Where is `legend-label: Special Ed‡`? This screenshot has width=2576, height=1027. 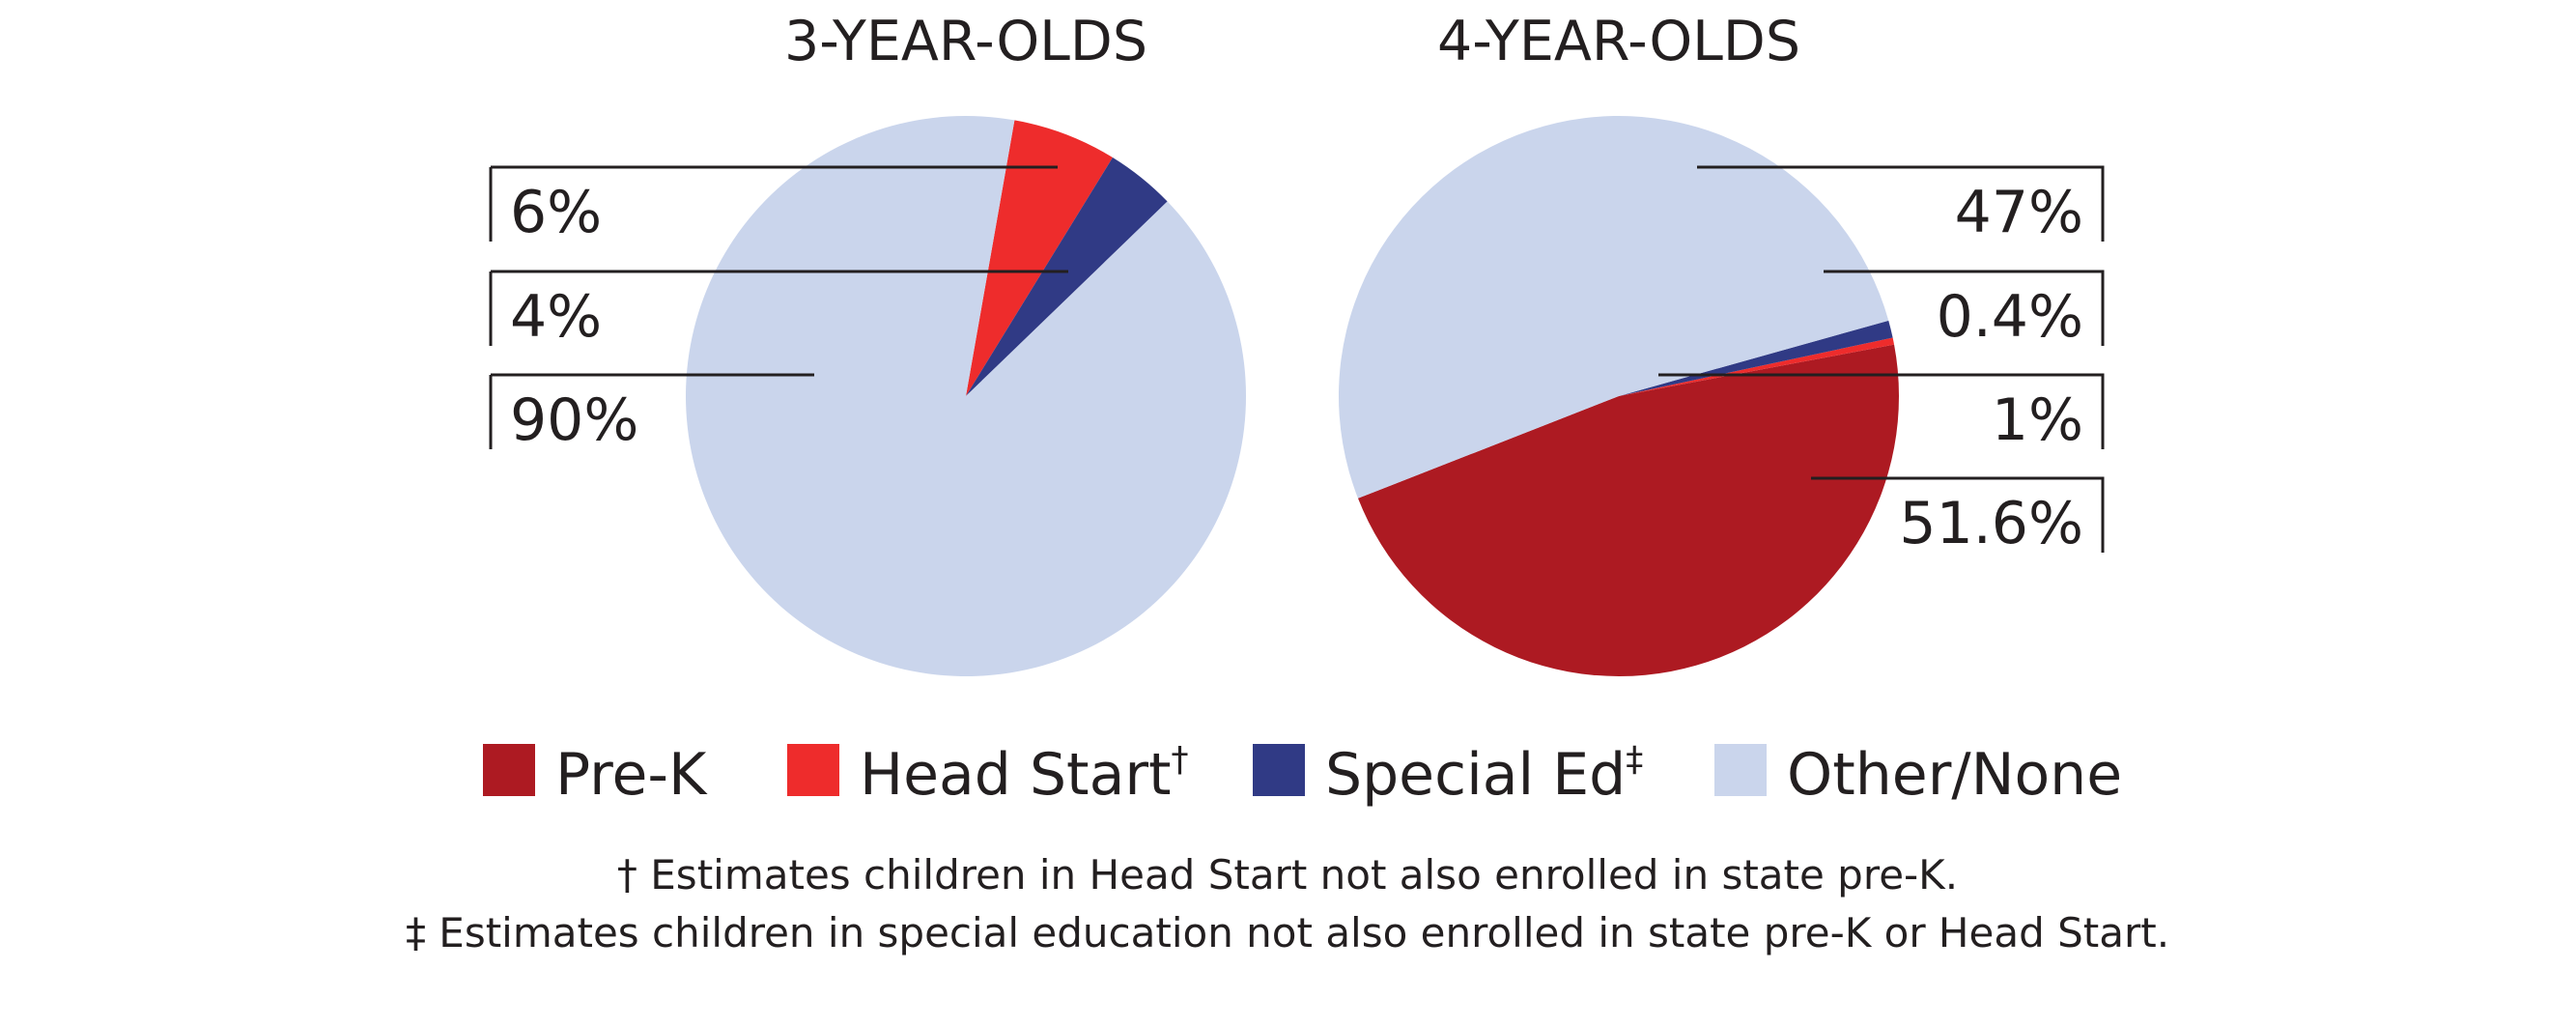
legend-label: Special Ed‡ is located at coordinates (1484, 775).